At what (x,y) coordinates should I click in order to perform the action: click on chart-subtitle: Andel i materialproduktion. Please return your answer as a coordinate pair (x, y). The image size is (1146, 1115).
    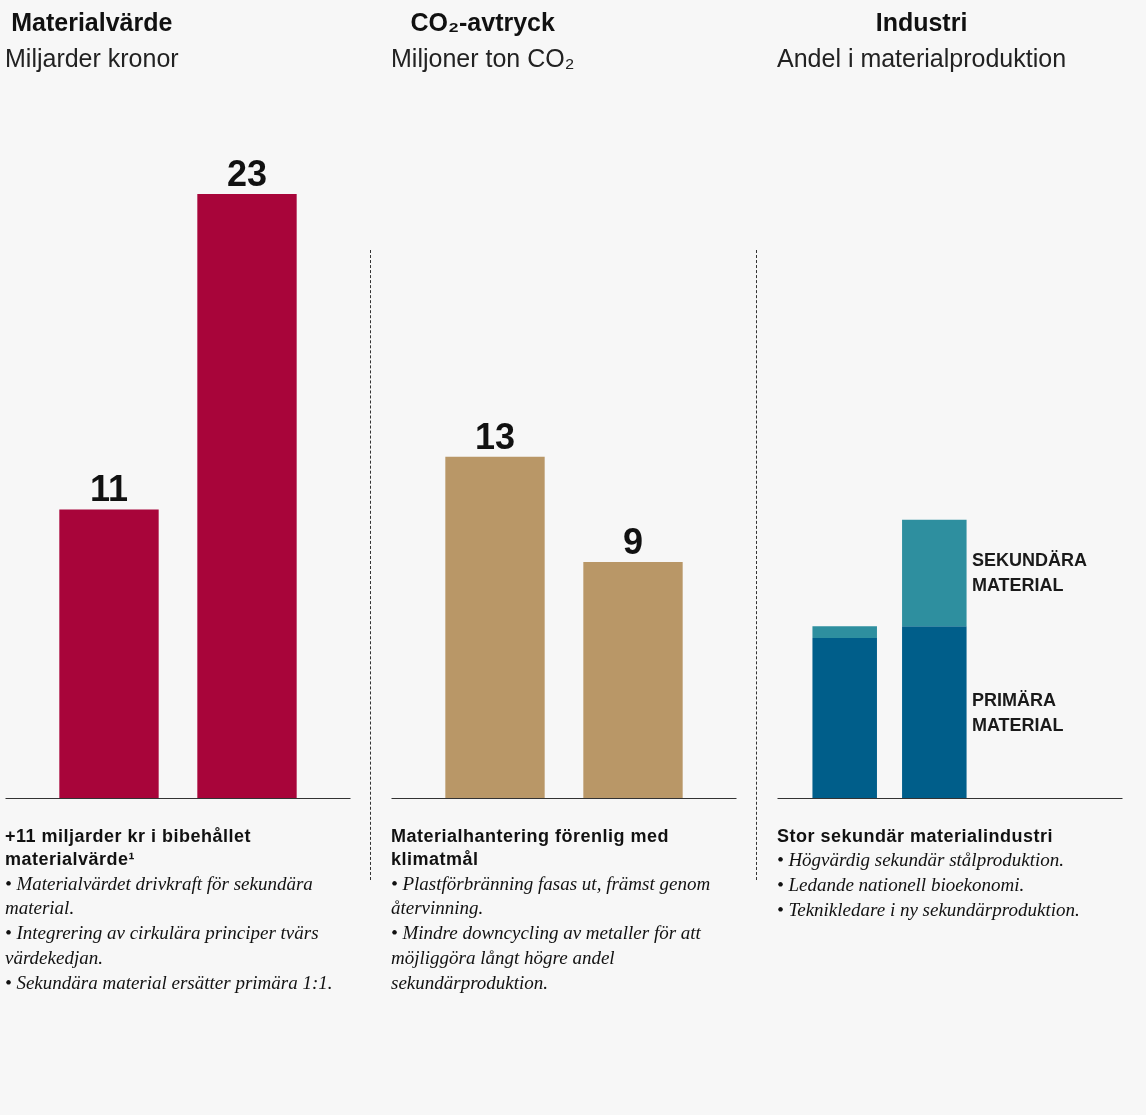
    Looking at the image, I should click on (922, 58).